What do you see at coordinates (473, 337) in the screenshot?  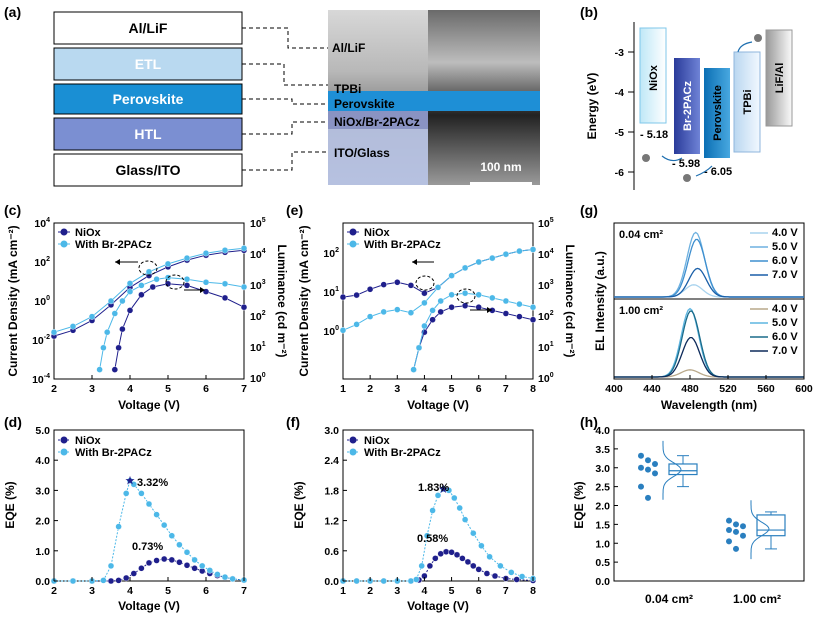 I see `series-line-niox-l` at bounding box center [473, 337].